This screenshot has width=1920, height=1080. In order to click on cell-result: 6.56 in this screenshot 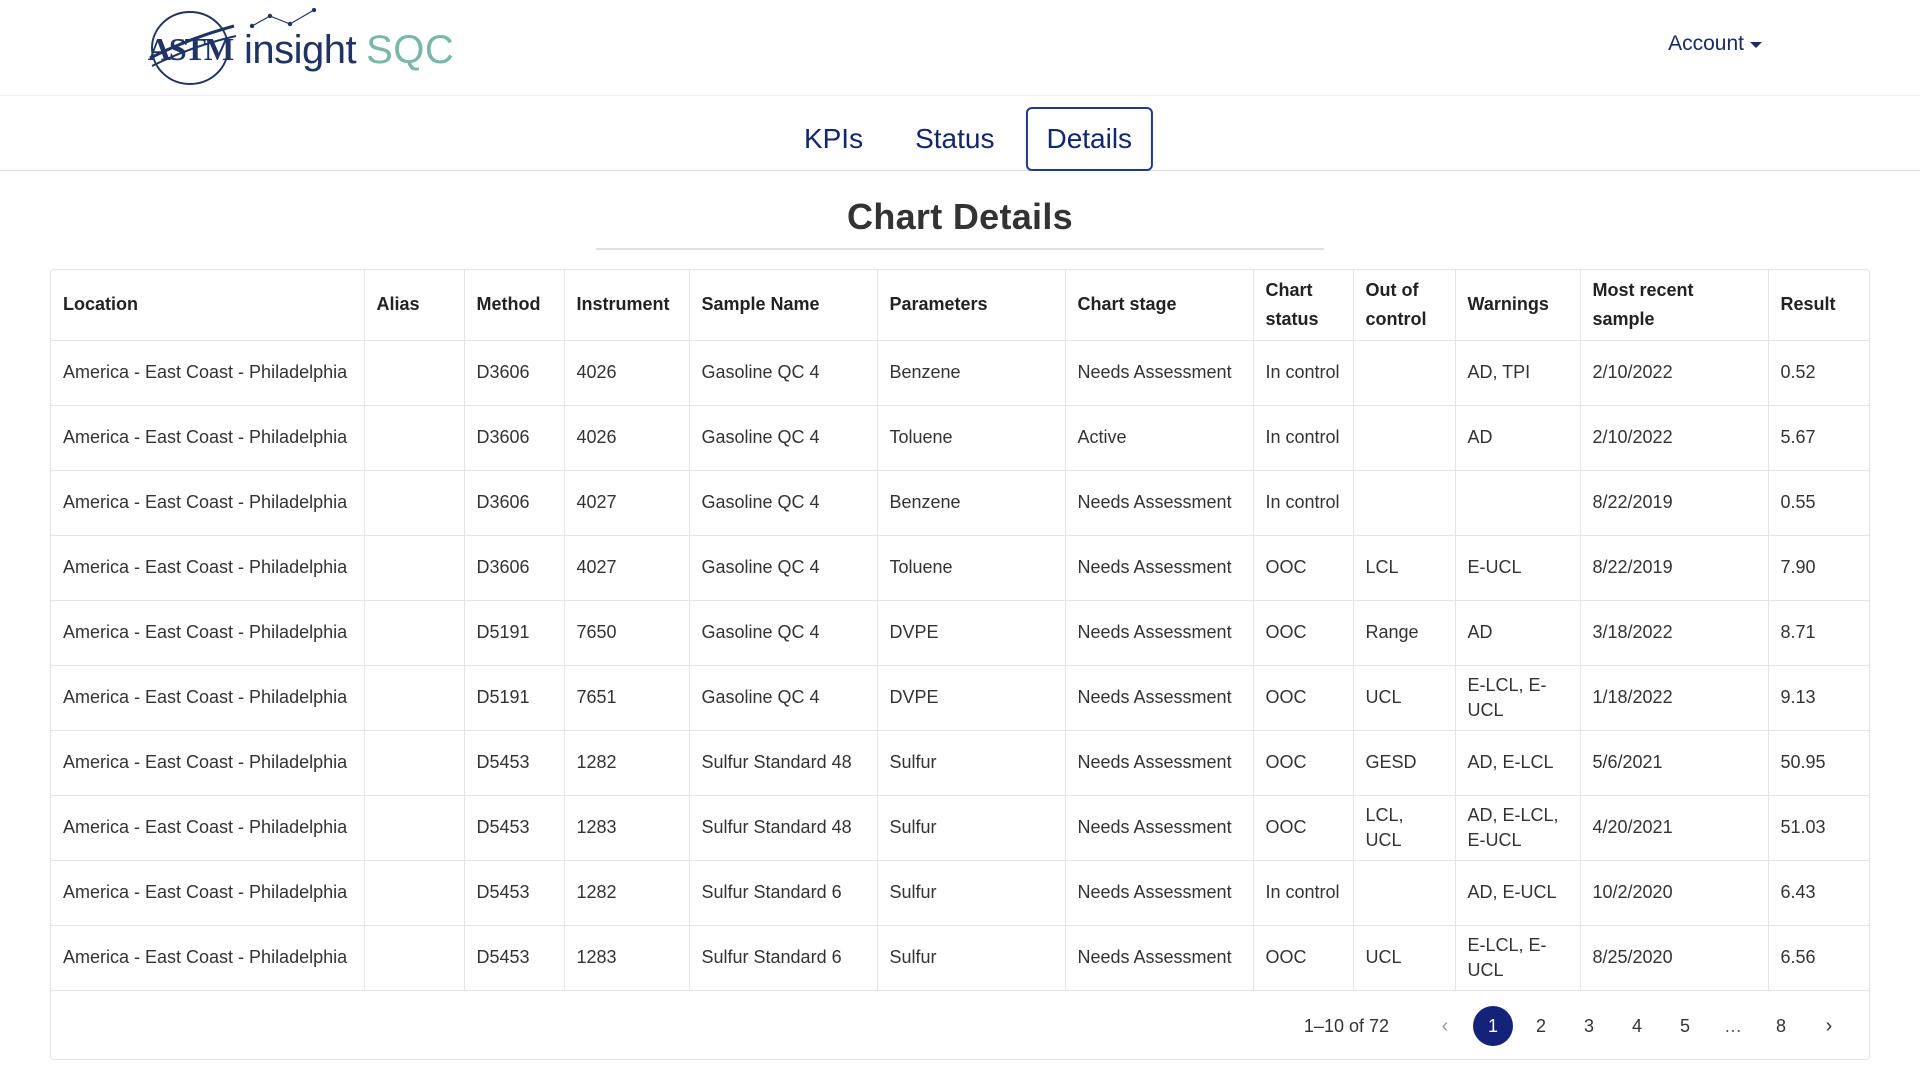, I will do `click(1818, 958)`.